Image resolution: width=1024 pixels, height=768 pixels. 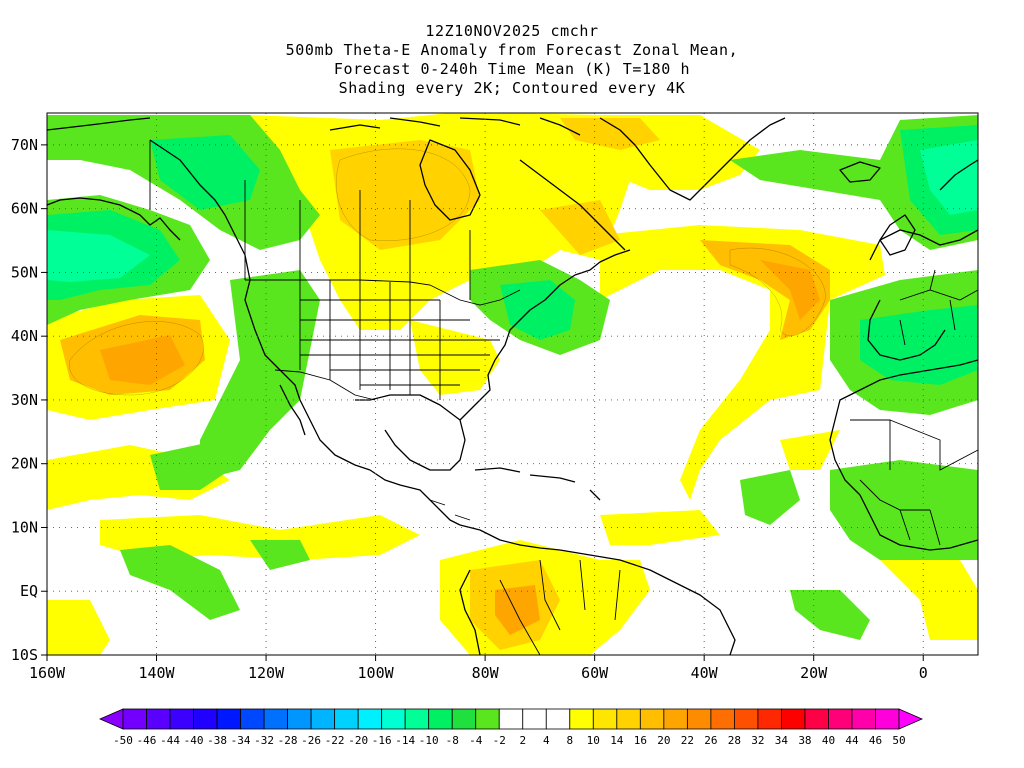 What do you see at coordinates (358, 740) in the screenshot?
I see `colorbar-label-10: -20` at bounding box center [358, 740].